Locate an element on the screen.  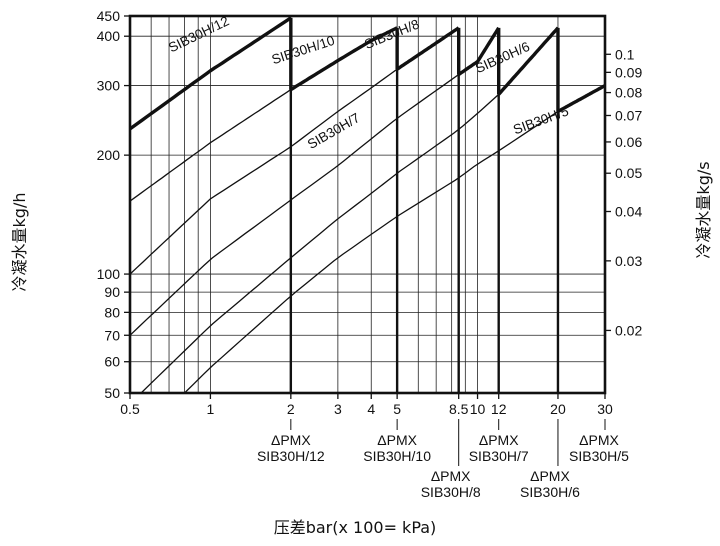
curve-label: SIB30H/12 is located at coordinates (198, 34).